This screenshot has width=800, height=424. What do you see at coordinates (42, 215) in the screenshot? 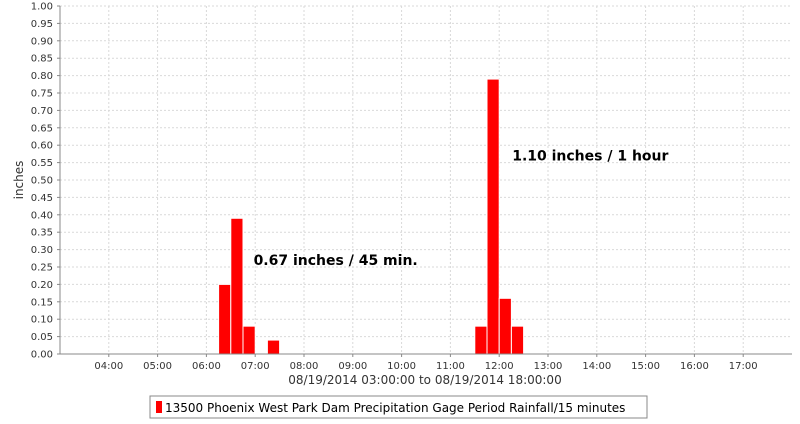
I see `y-tick-label: 0.40` at bounding box center [42, 215].